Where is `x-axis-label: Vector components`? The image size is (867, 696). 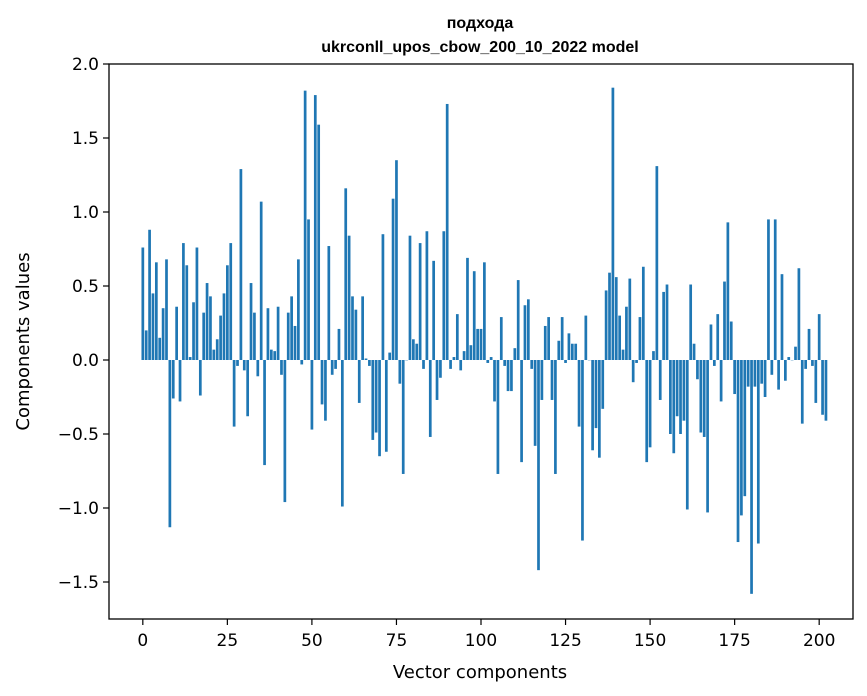
x-axis-label: Vector components is located at coordinates (480, 672).